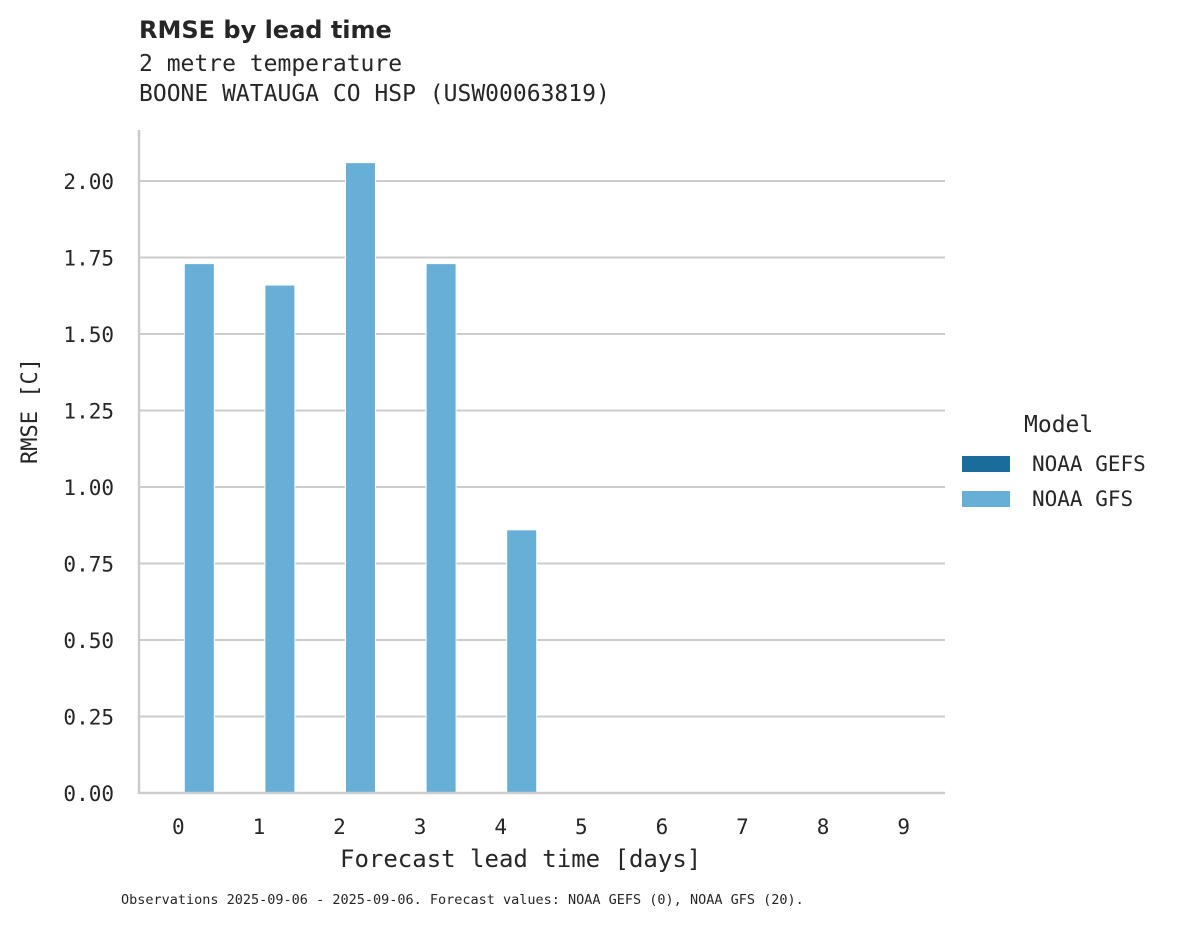  What do you see at coordinates (88, 565) in the screenshot?
I see `y-tick-label: 0.75` at bounding box center [88, 565].